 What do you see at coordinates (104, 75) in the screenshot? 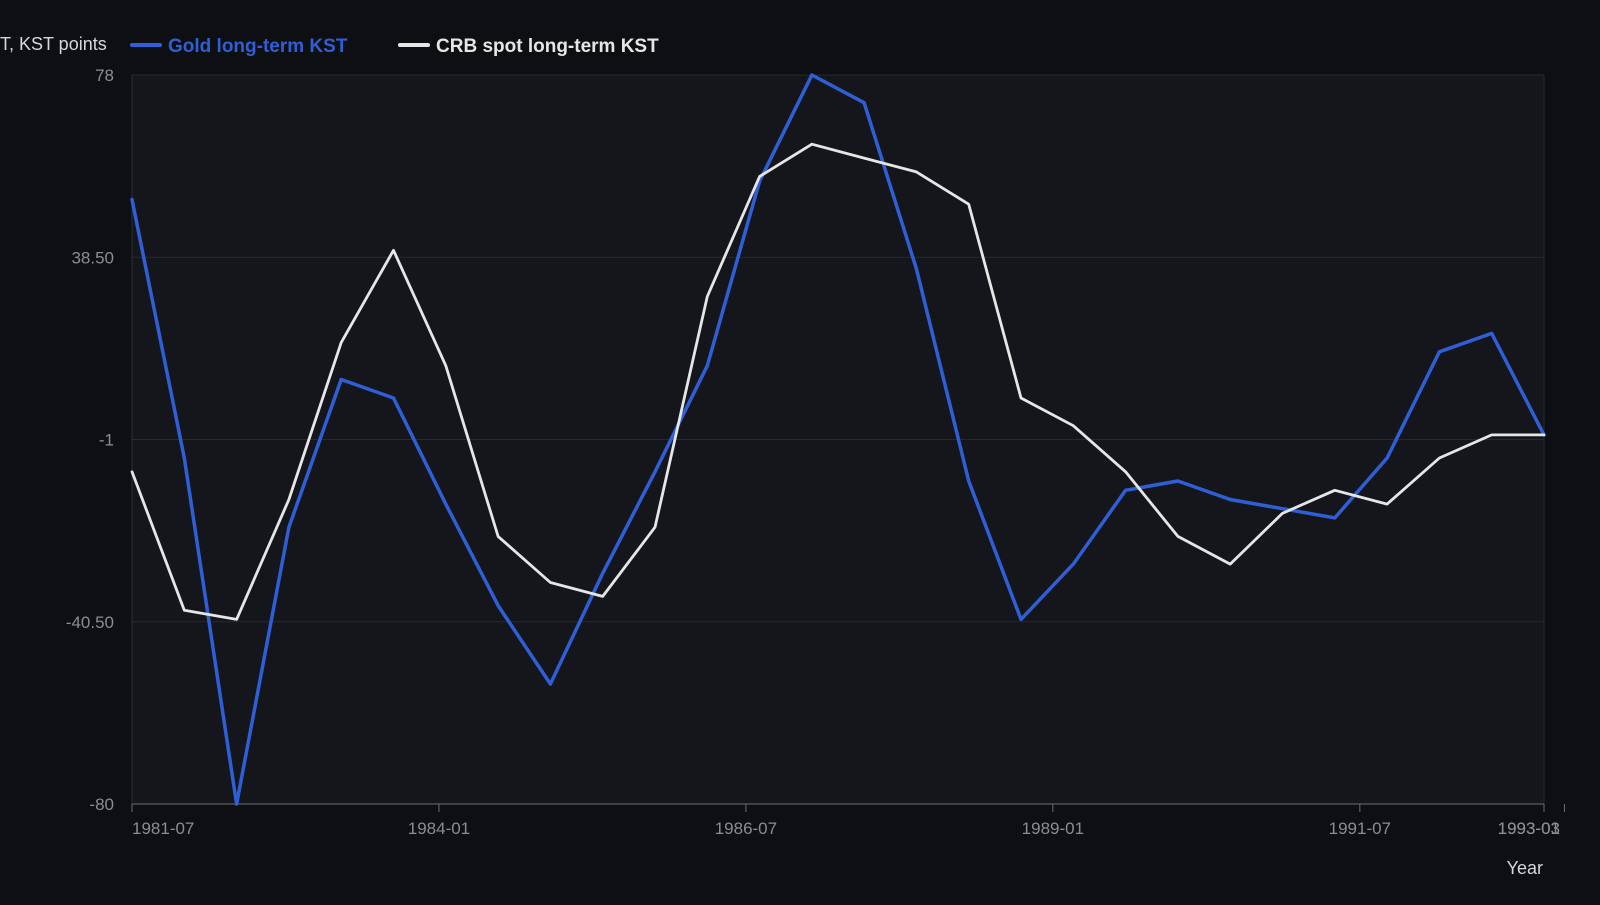
I see `y-tick-label: 78` at bounding box center [104, 75].